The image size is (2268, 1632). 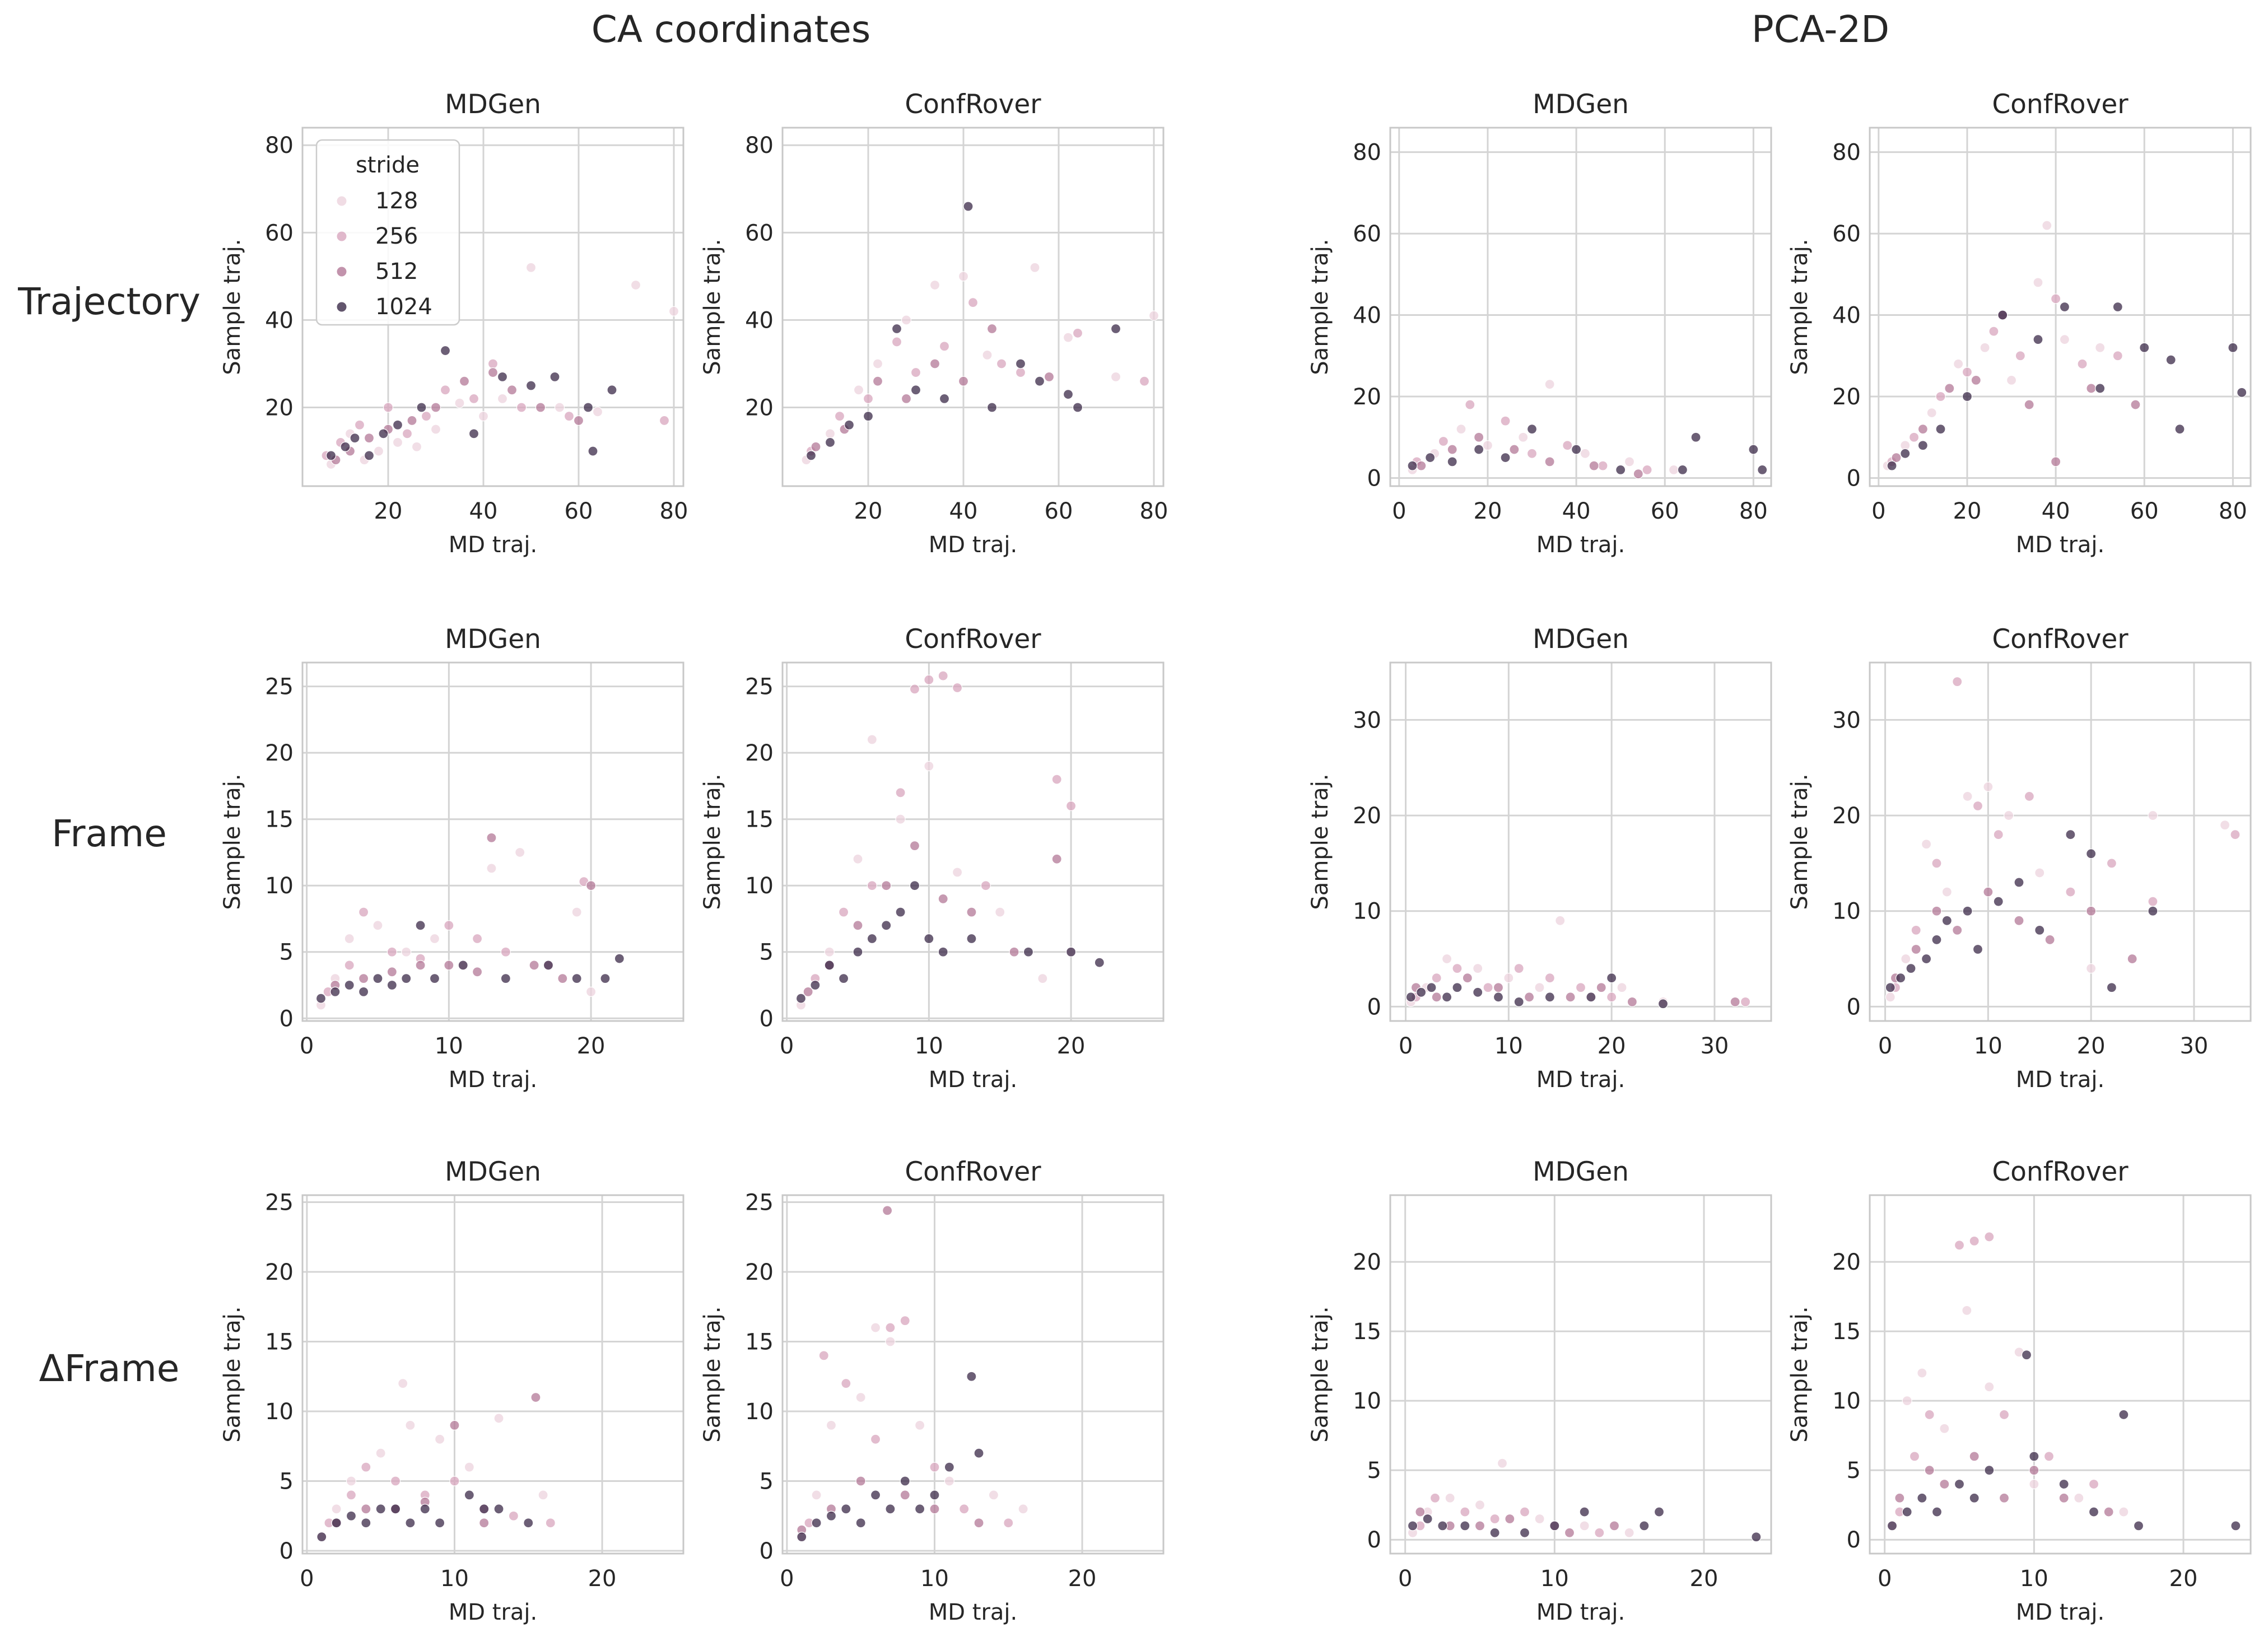 What do you see at coordinates (1367, 1332) in the screenshot?
I see `y-tick-label: 15` at bounding box center [1367, 1332].